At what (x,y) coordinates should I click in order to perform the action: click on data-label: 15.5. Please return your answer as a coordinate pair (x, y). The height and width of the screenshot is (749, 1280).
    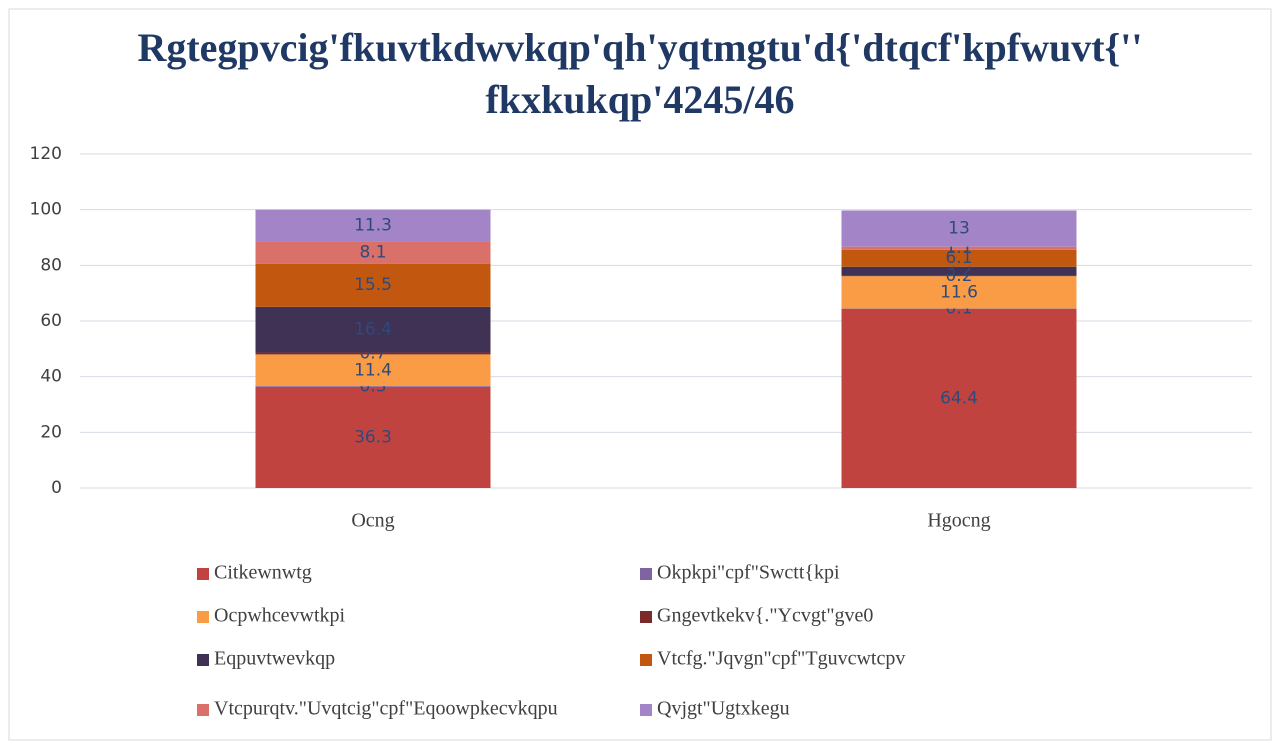
    Looking at the image, I should click on (373, 285).